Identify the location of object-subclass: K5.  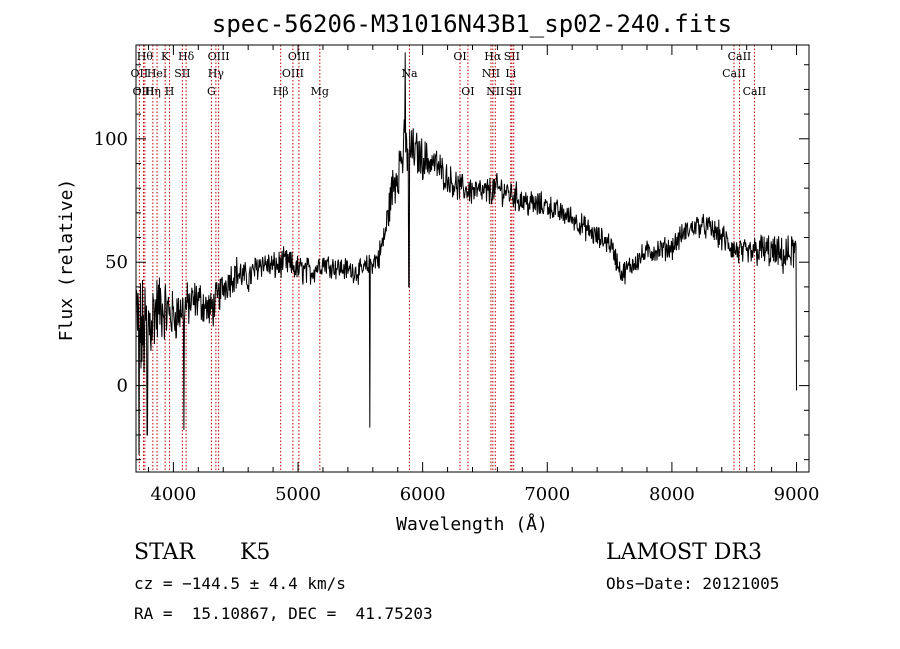
(255, 552).